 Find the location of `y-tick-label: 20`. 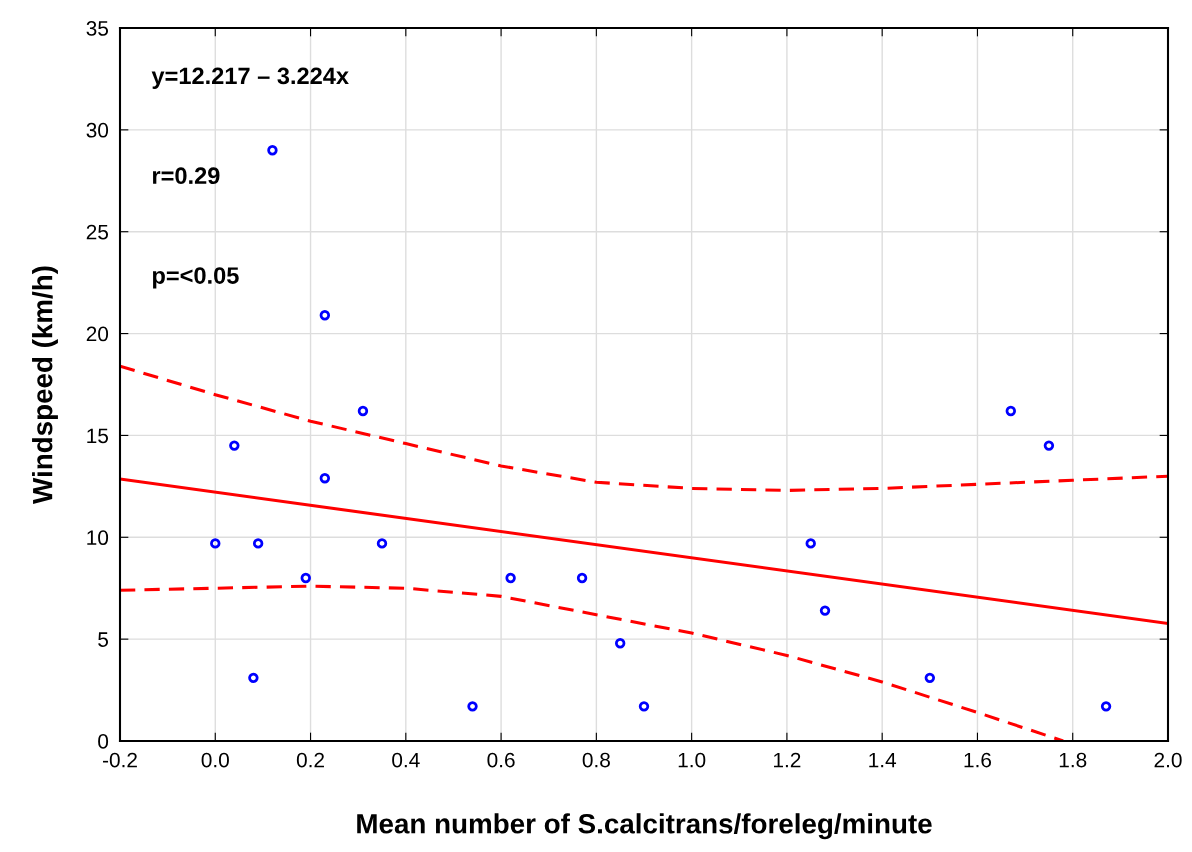

y-tick-label: 20 is located at coordinates (97, 334).